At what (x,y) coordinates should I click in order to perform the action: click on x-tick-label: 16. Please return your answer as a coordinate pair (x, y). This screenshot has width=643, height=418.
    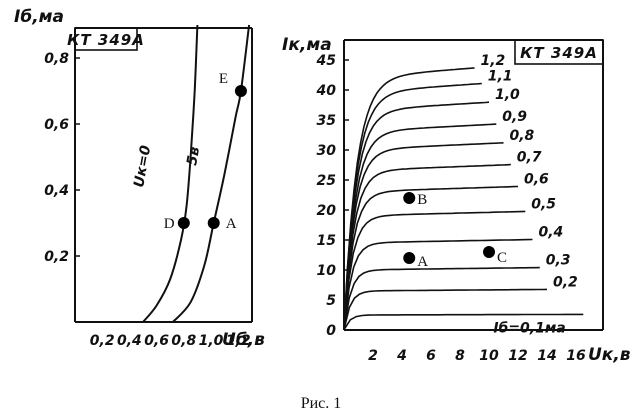
    Looking at the image, I should click on (576, 356).